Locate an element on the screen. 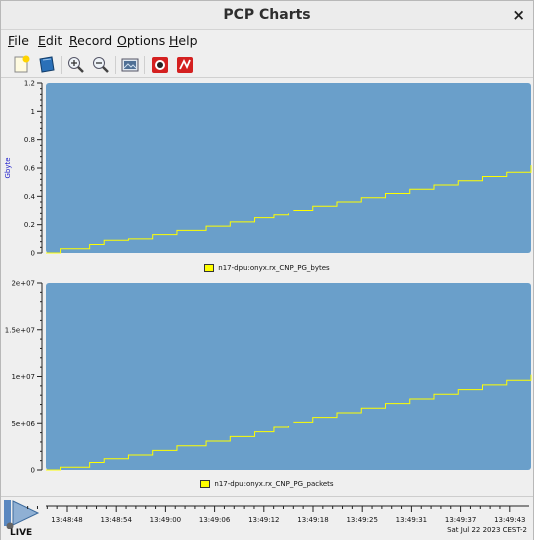 This screenshot has height=540, width=534. menu-options: Options is located at coordinates (141, 40).